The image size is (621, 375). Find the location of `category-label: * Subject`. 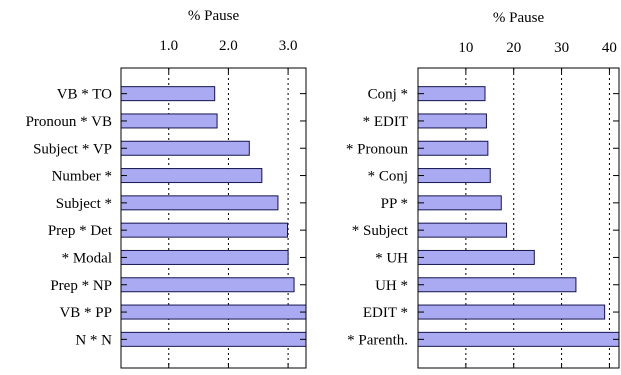

category-label: * Subject is located at coordinates (380, 231).